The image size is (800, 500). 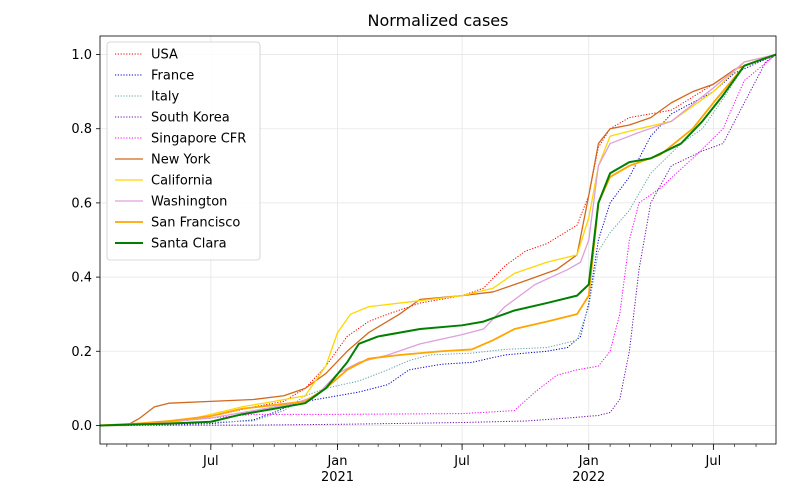 What do you see at coordinates (337, 477) in the screenshot?
I see `x-tick-year-label: 2021` at bounding box center [337, 477].